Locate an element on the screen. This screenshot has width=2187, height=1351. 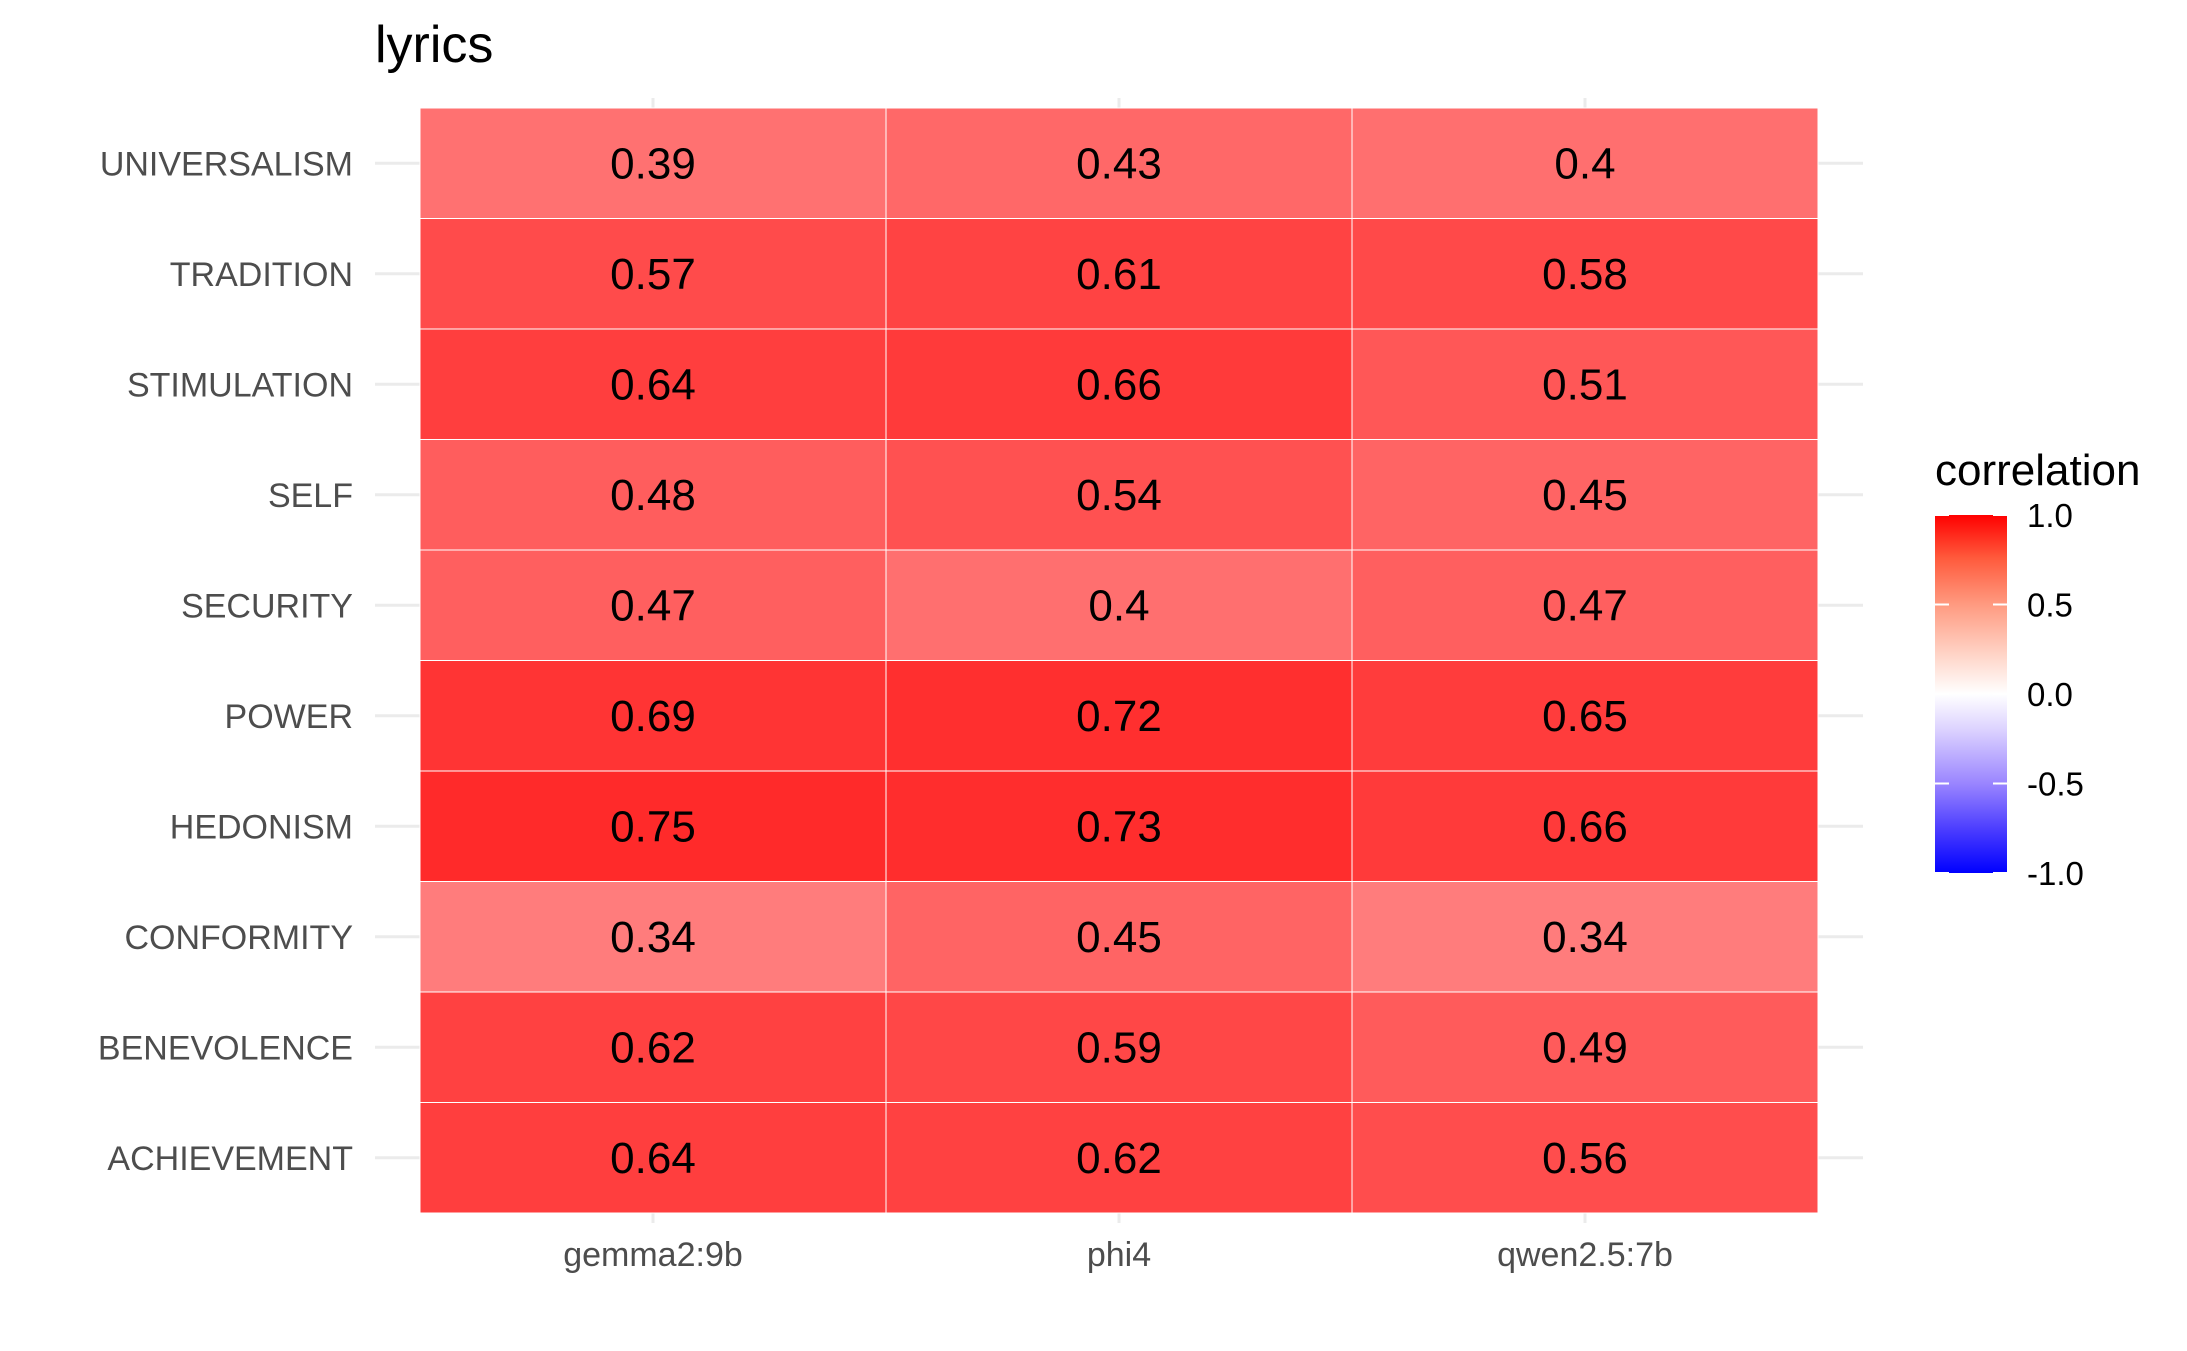
cell-value-label: 0.73 is located at coordinates (1119, 826).